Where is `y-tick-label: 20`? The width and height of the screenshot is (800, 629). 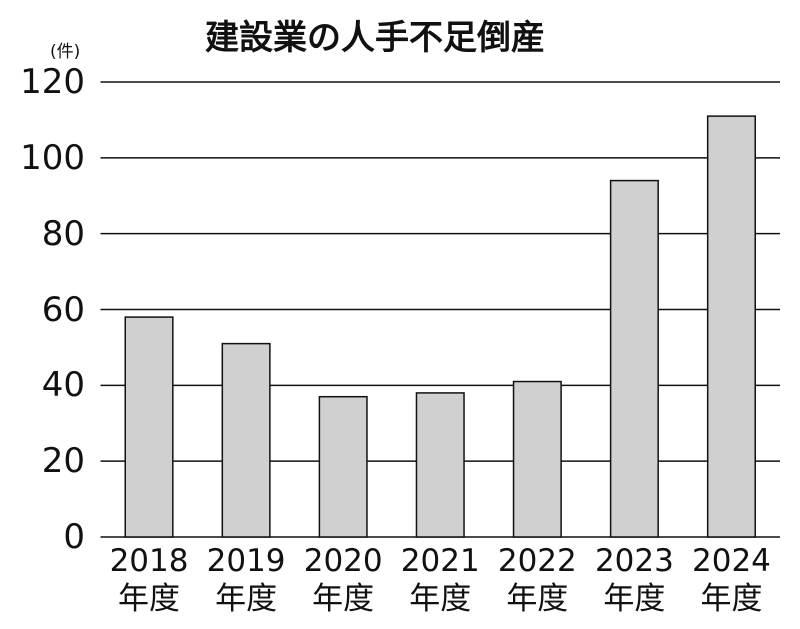
y-tick-label: 20 is located at coordinates (63, 461).